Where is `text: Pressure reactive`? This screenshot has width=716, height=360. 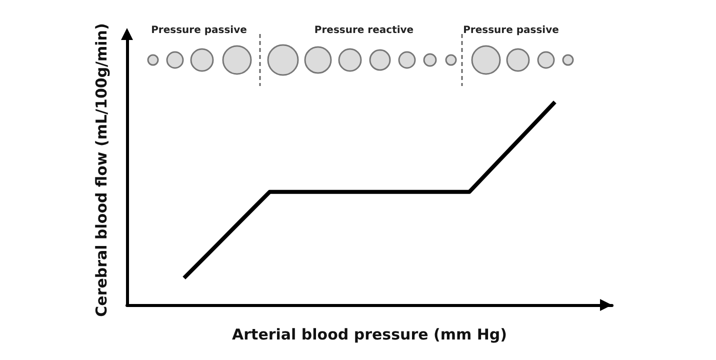
text: Pressure reactive is located at coordinates (364, 30).